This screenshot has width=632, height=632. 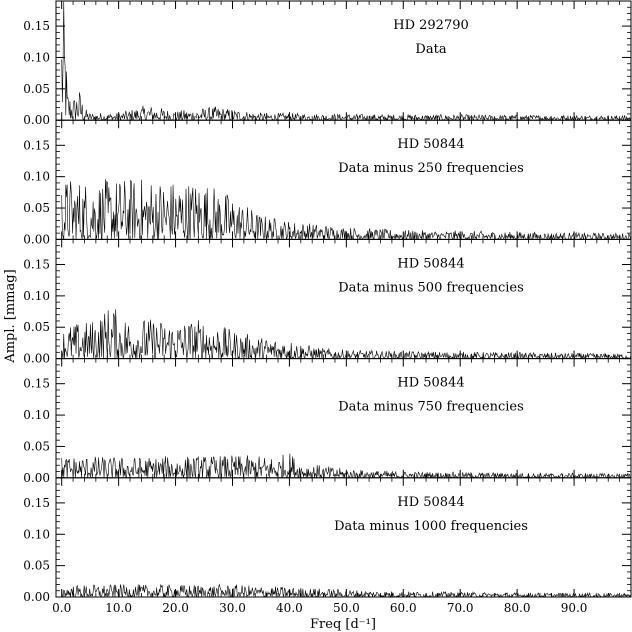 I want to click on x-tick-label: 10.0, so click(x=118, y=608).